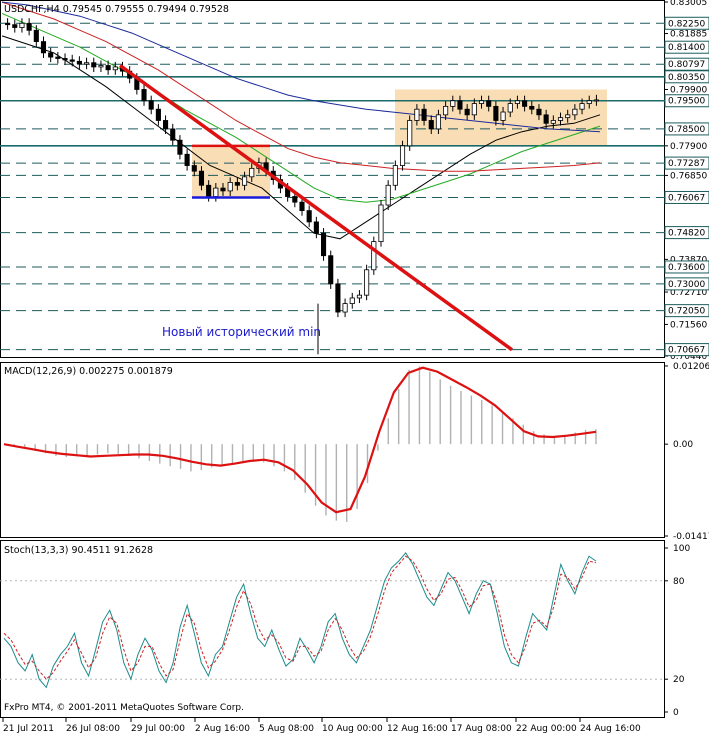  Describe the element at coordinates (688, 176) in the screenshot. I see `price-tick-label: 0.76850` at that location.